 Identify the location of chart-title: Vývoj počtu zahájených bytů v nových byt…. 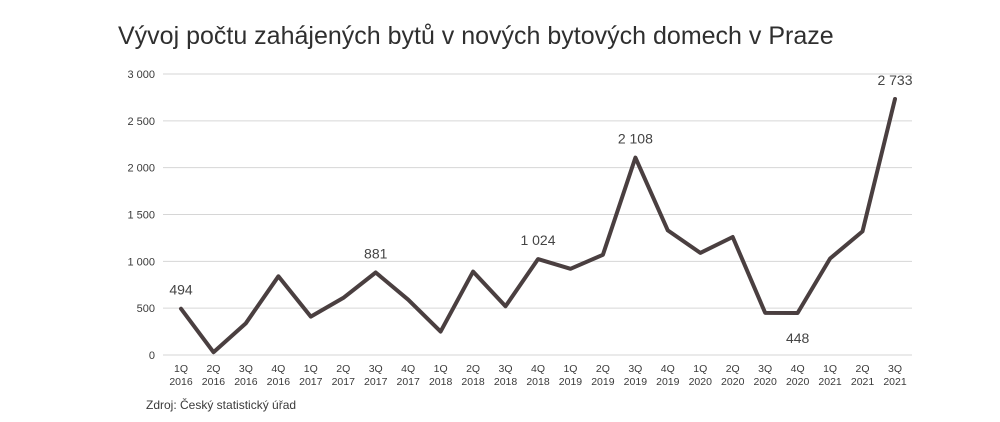
(476, 36).